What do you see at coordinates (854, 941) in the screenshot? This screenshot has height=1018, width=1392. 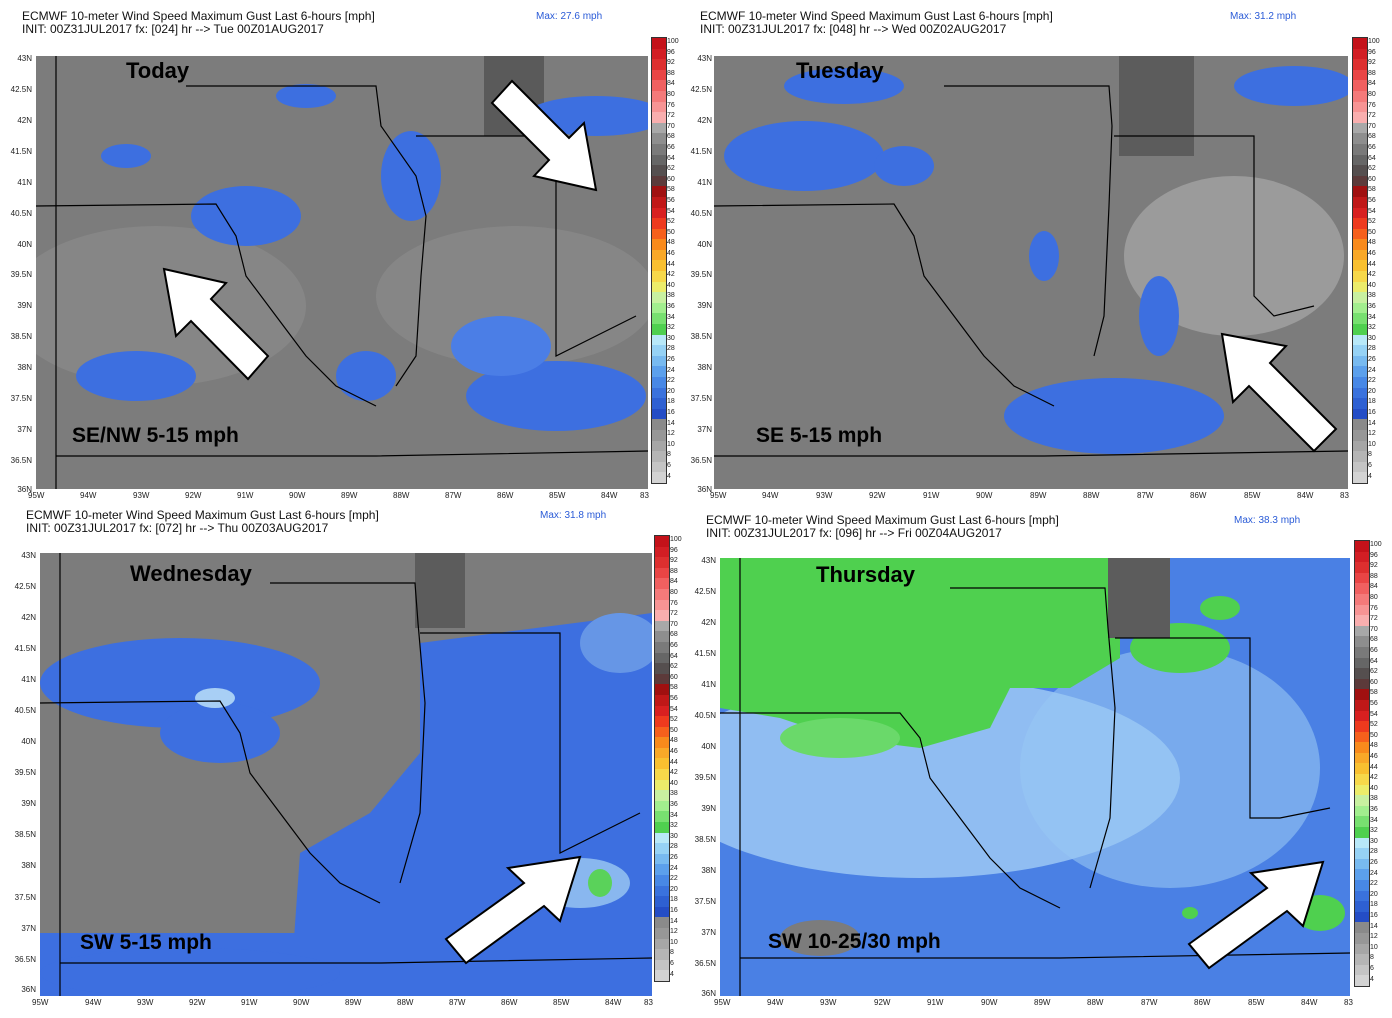 I see `wind-label: SW 10-25/30 mph` at bounding box center [854, 941].